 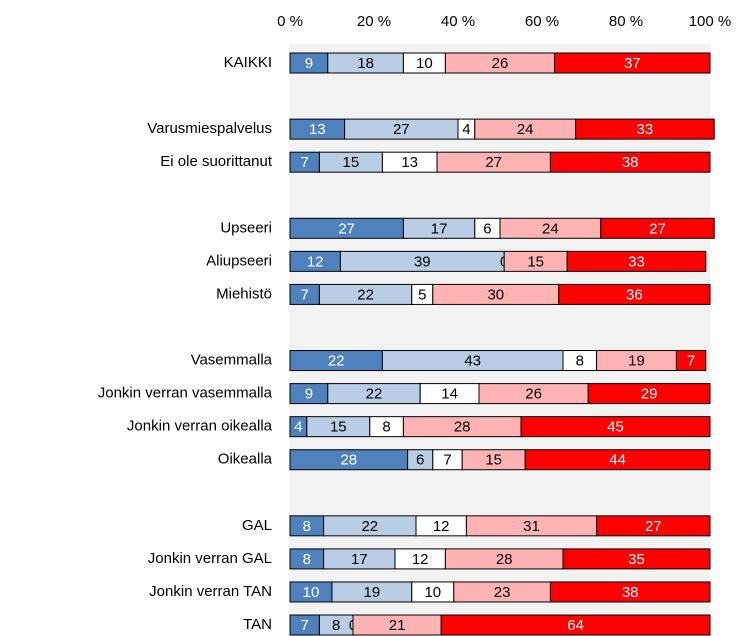 I want to click on x-tick-label: 20 %, so click(x=374, y=21).